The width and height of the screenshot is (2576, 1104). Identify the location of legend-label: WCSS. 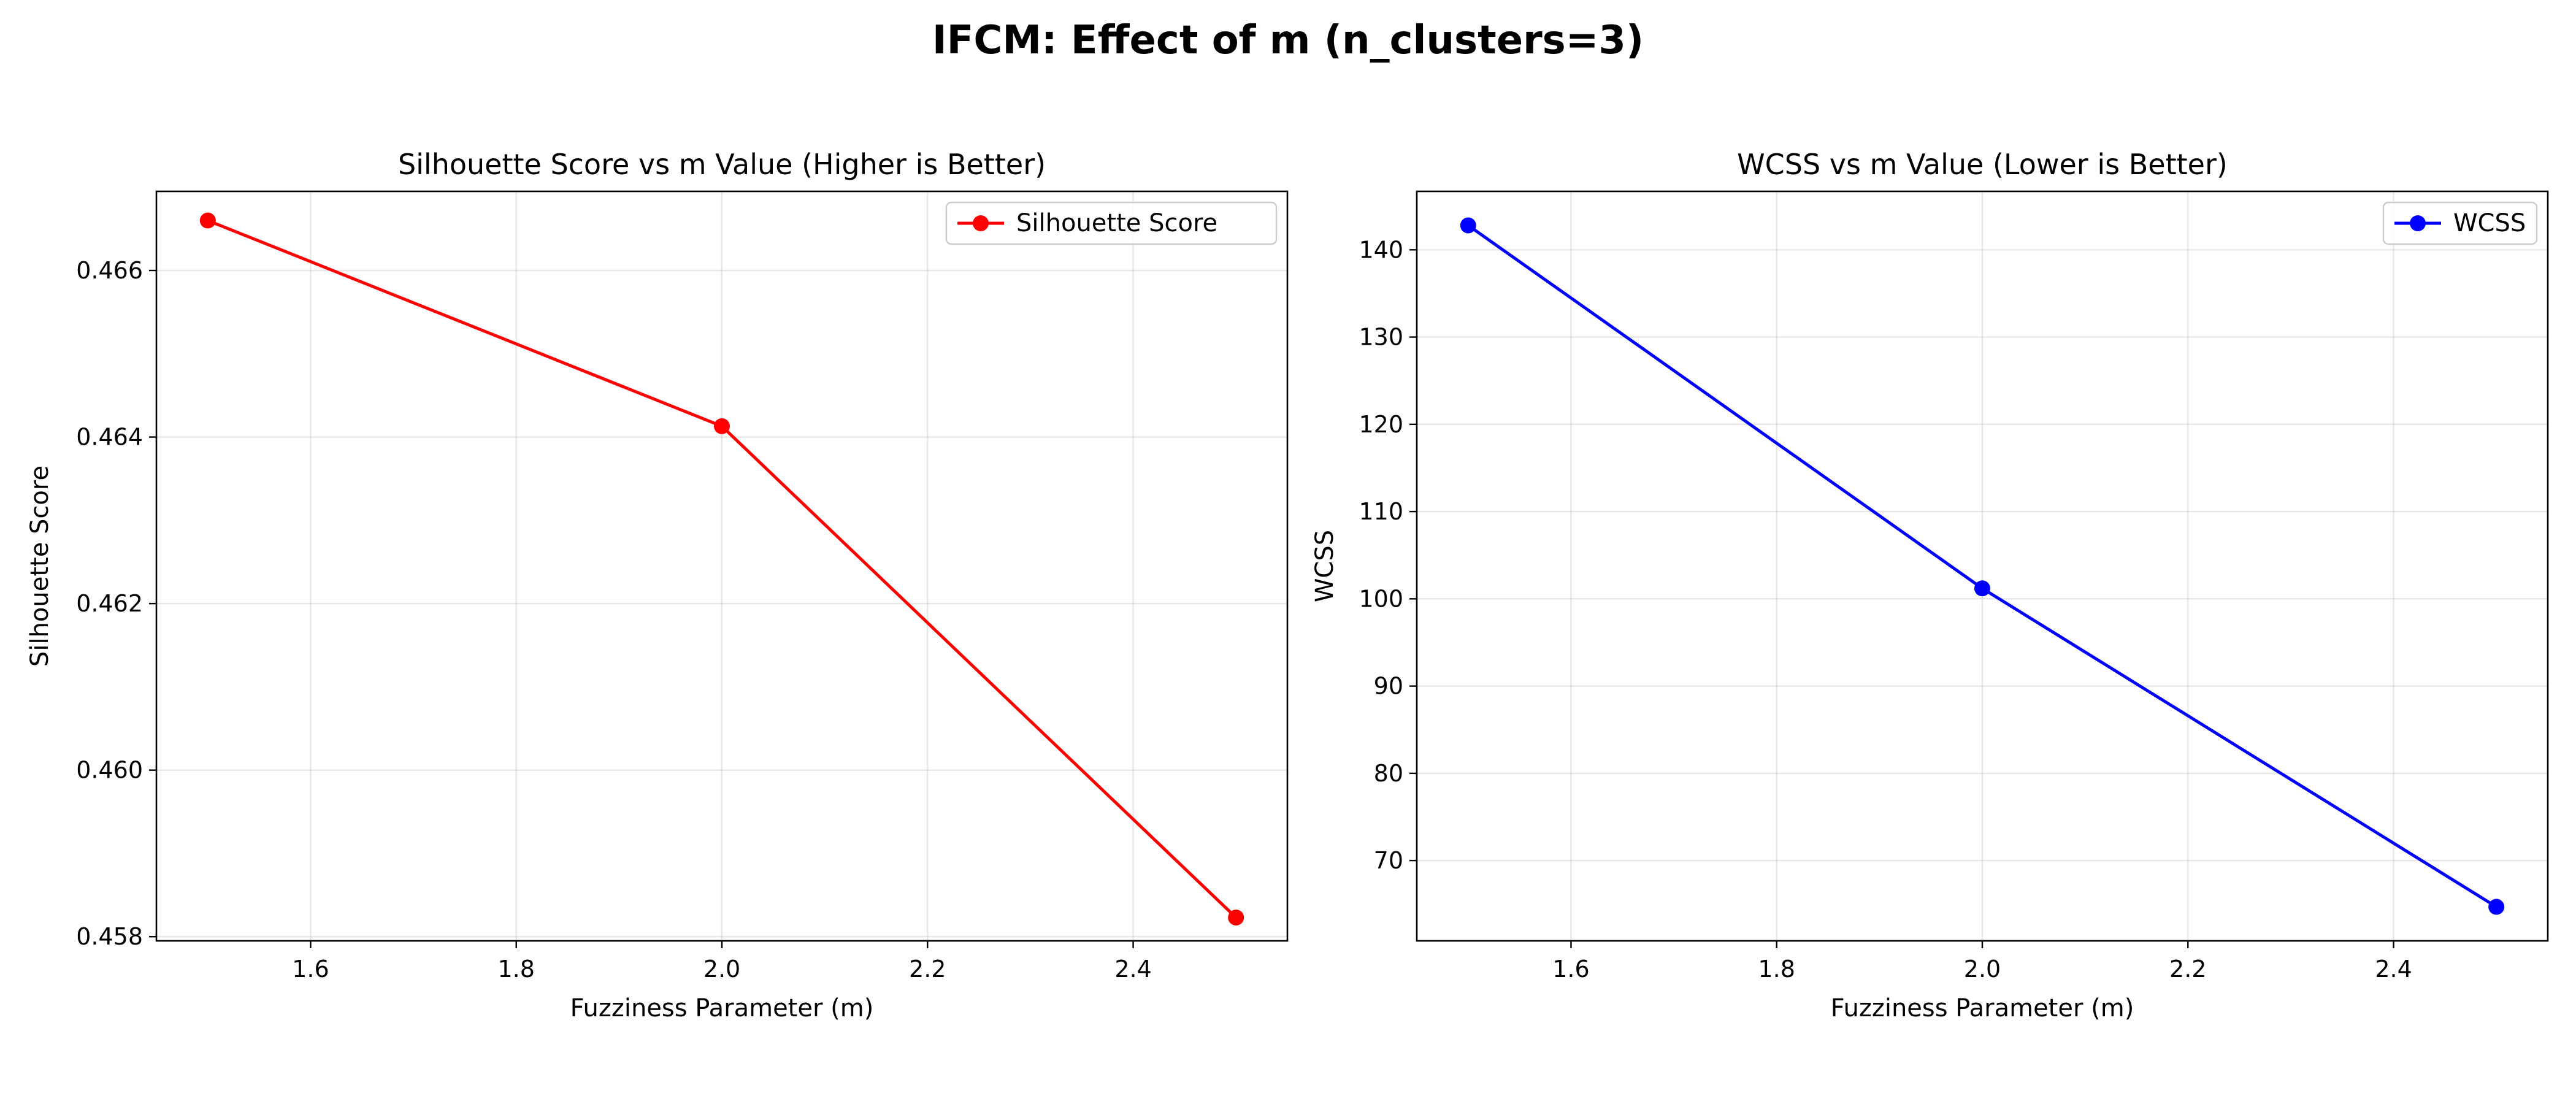
(2489, 223).